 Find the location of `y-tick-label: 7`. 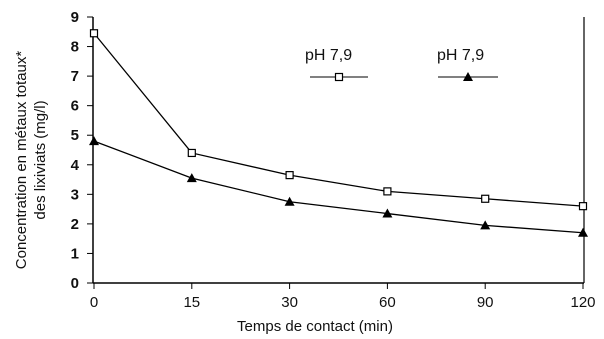

y-tick-label: 7 is located at coordinates (75, 76).